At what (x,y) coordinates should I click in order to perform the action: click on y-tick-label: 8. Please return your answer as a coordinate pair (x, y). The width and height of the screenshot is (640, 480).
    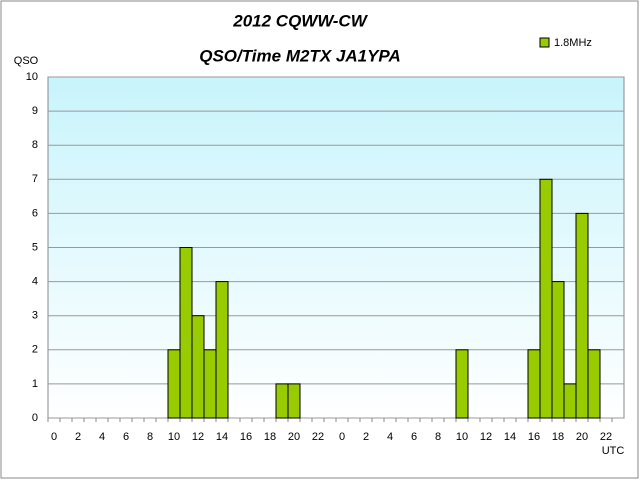
    Looking at the image, I should click on (35, 145).